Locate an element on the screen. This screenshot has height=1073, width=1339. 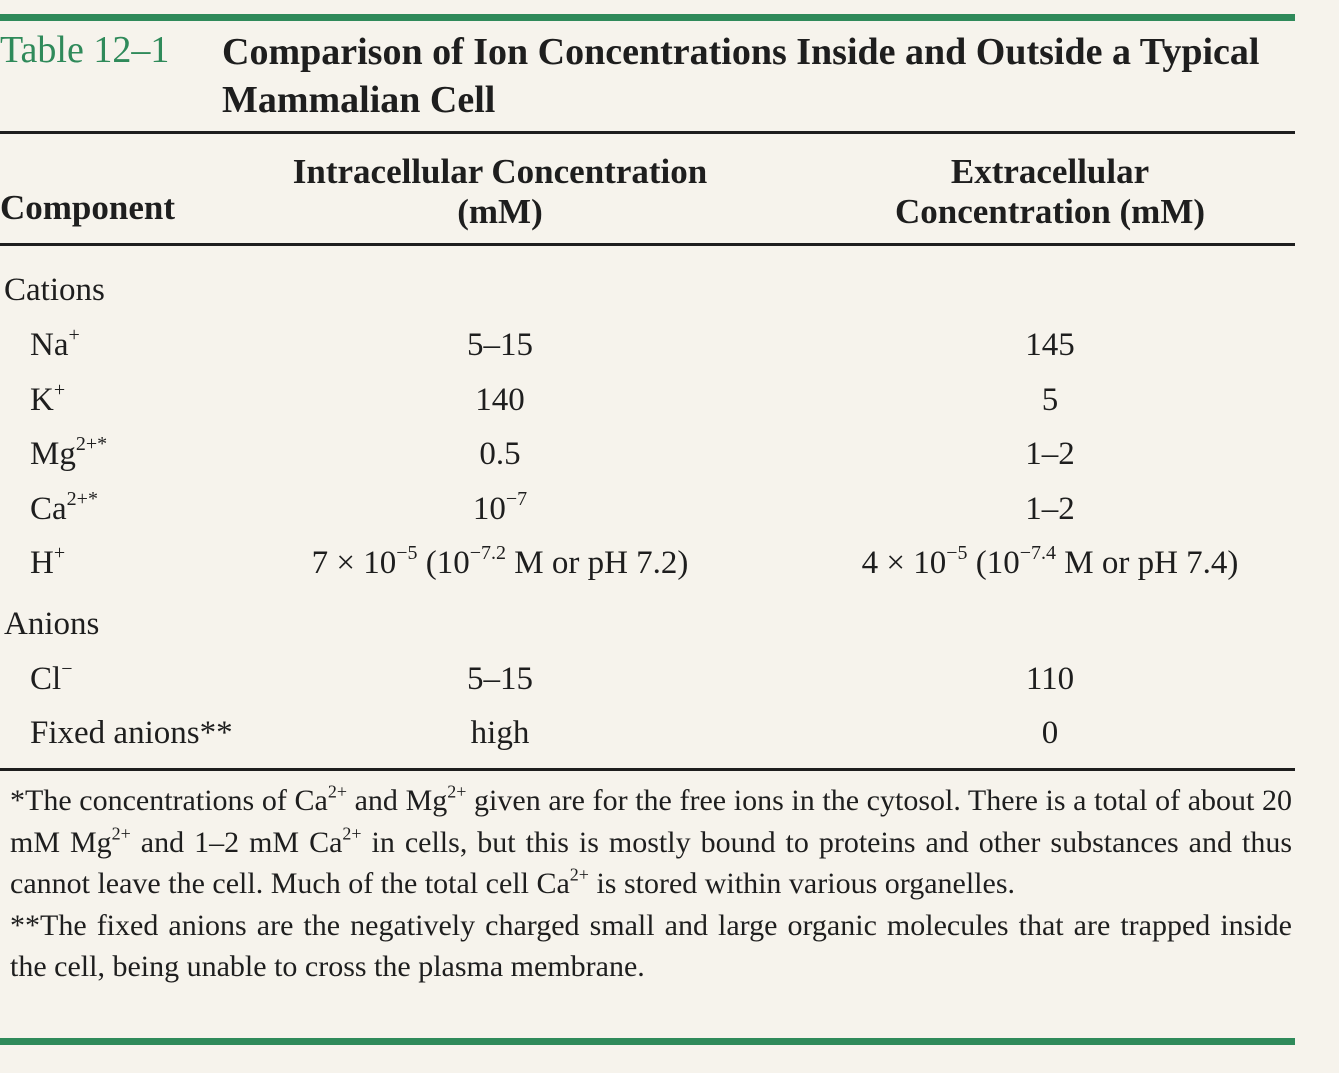
cell: 7 × 10−5 (10−7.2 M or pH 7.2) is located at coordinates (500, 562).